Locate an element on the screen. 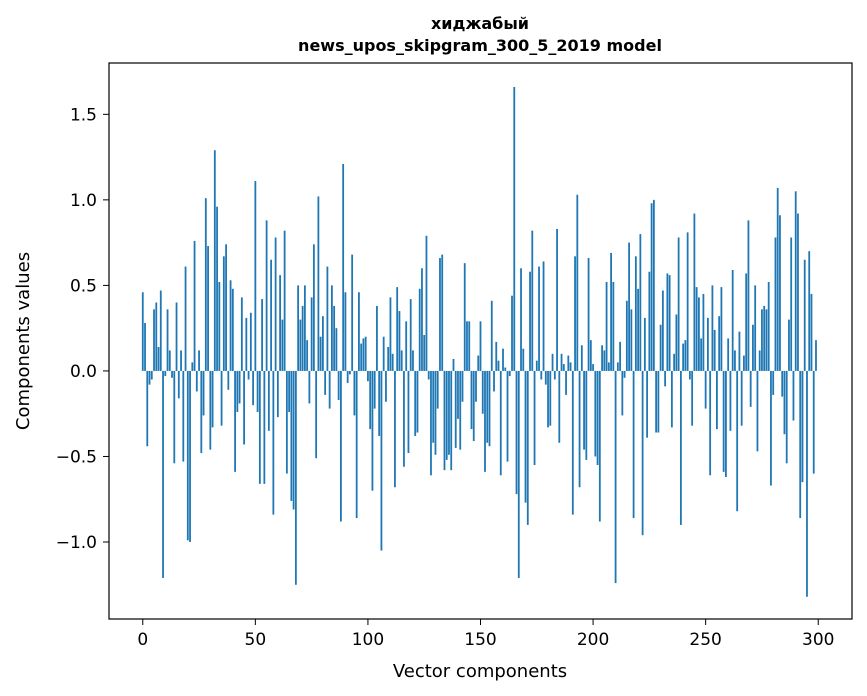 The width and height of the screenshot is (867, 696). x-tick-label: 300 is located at coordinates (818, 640).